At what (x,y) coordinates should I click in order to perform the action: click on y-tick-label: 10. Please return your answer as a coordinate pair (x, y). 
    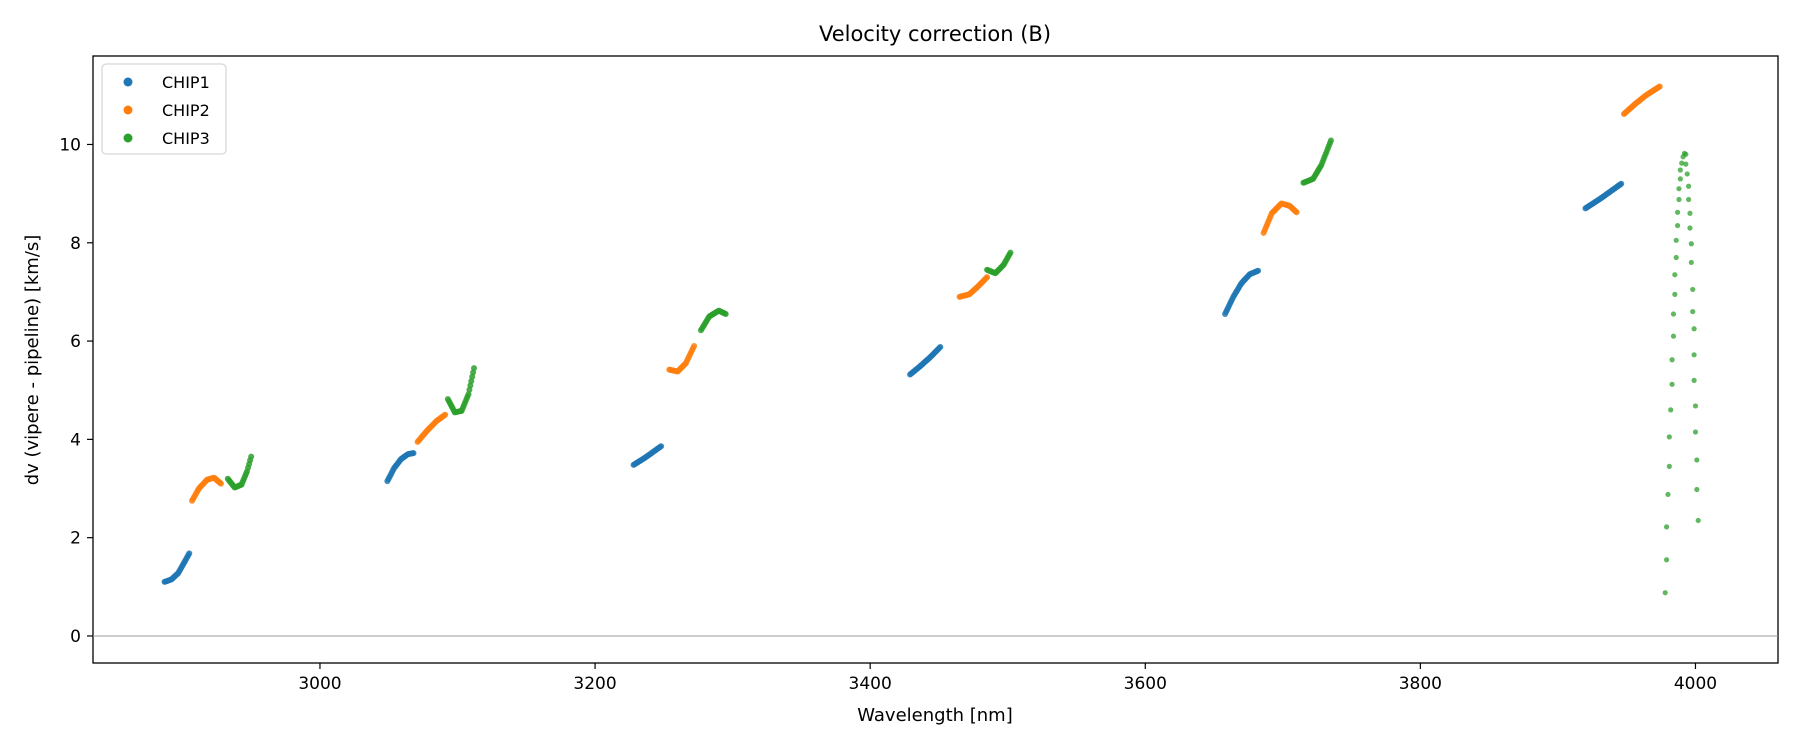
    Looking at the image, I should click on (70, 145).